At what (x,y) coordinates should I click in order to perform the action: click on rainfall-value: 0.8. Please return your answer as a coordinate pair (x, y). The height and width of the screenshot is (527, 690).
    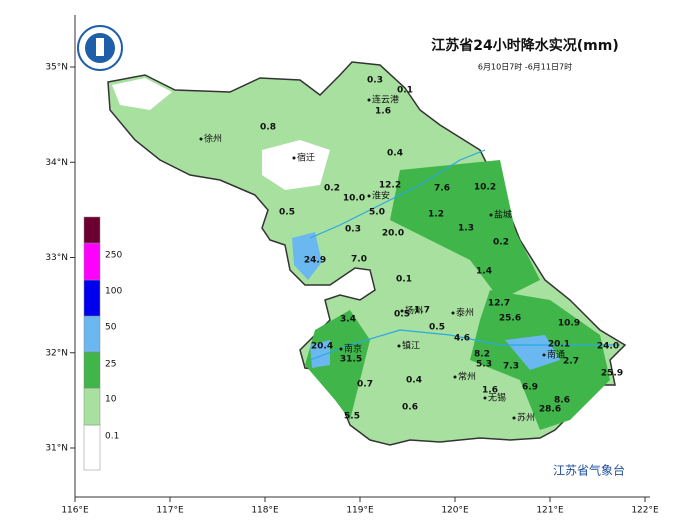
    Looking at the image, I should click on (268, 128).